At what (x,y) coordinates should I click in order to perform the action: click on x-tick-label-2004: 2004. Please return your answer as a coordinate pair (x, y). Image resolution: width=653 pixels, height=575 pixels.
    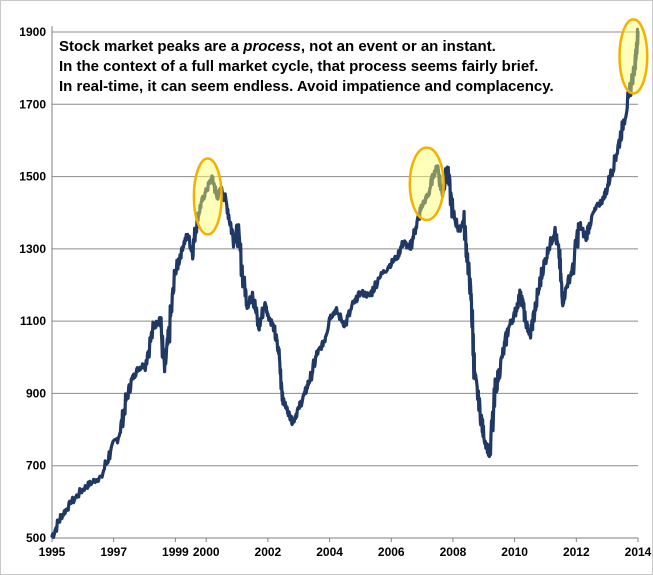
    Looking at the image, I should click on (329, 552).